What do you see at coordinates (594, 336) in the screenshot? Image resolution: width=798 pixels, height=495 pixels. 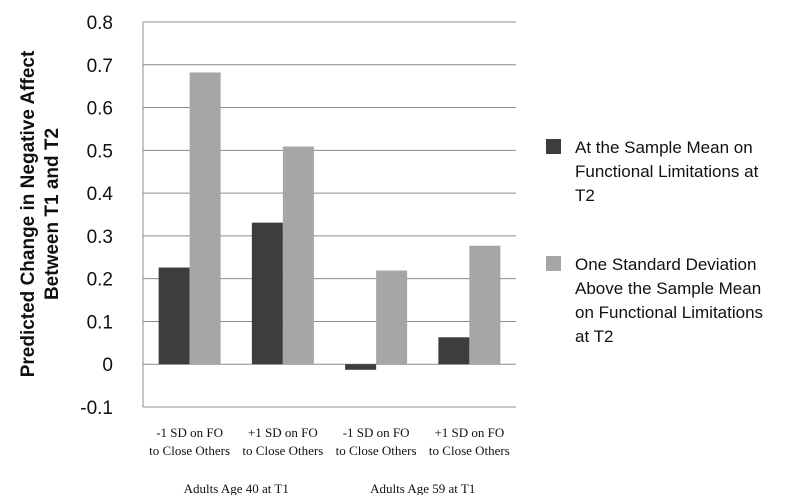 I see `legend-label: at T2` at bounding box center [594, 336].